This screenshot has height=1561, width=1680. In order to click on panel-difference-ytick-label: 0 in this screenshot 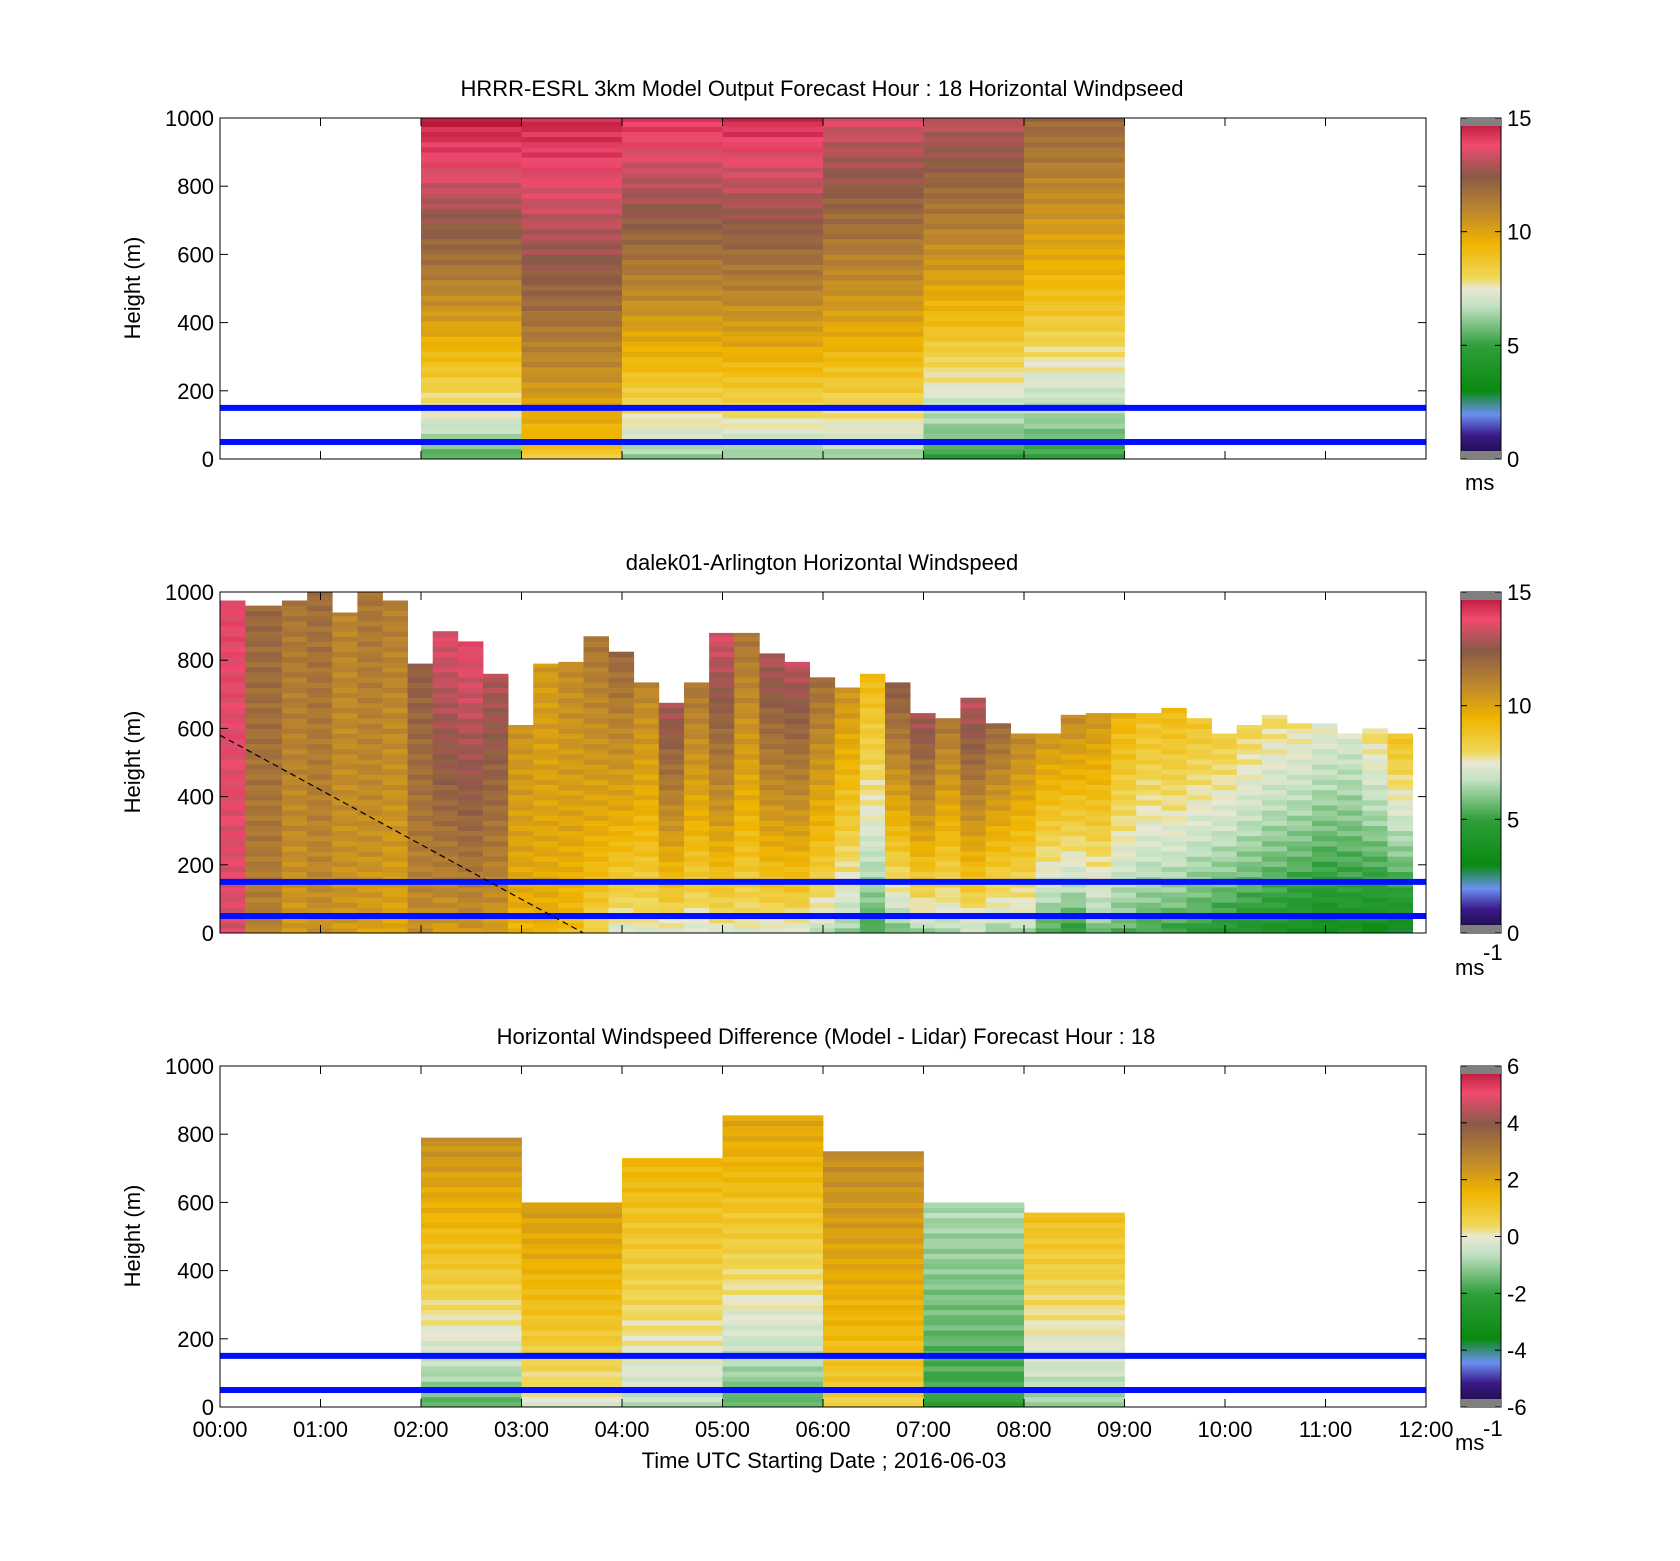, I will do `click(208, 1407)`.